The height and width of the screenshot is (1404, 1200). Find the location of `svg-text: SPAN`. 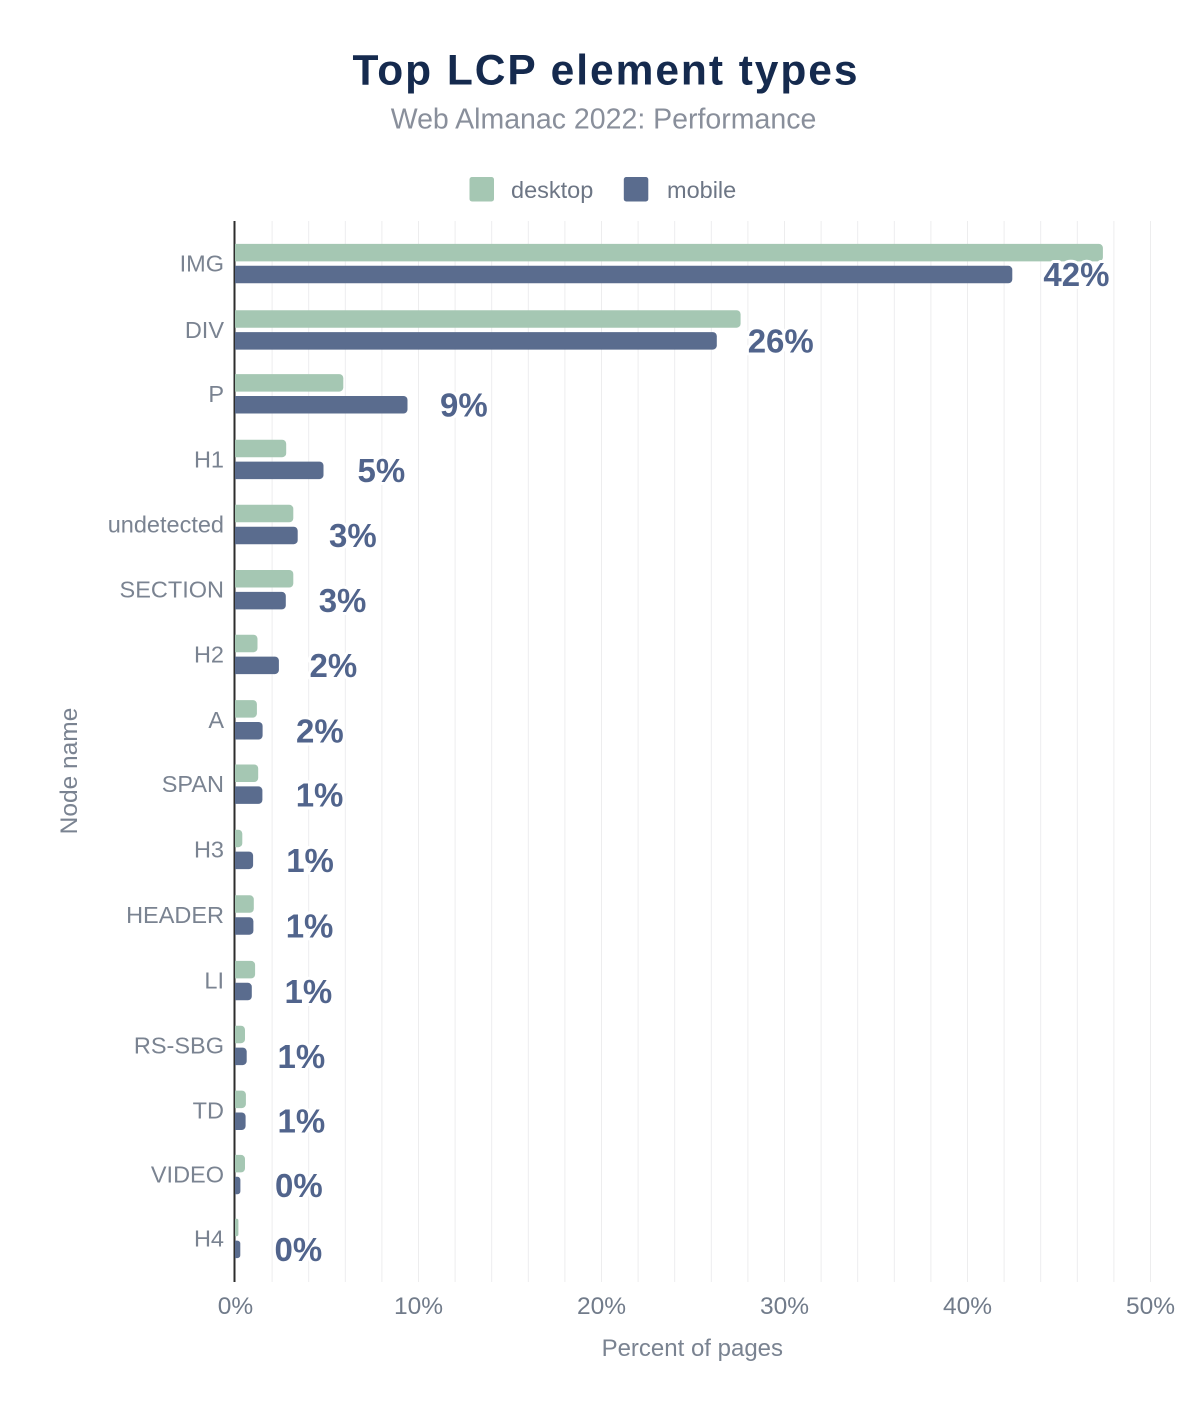

svg-text: SPAN is located at coordinates (193, 784).